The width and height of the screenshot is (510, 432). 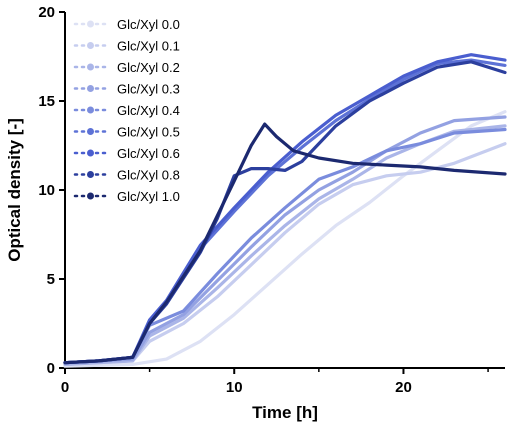 I want to click on y-tick-label: 10, so click(x=46, y=190).